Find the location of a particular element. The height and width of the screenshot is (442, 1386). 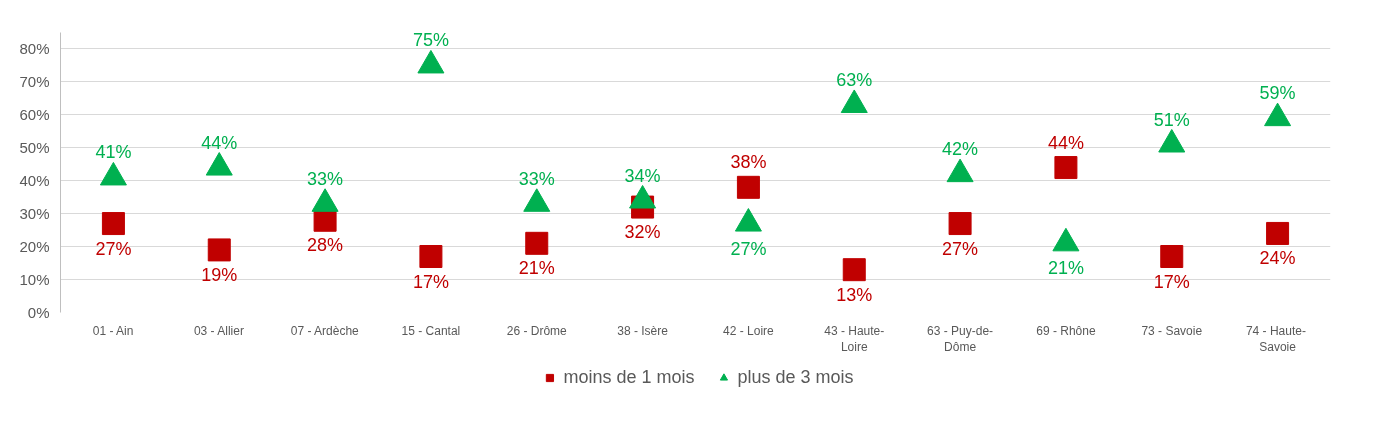

x-tick-label: 38 - Isère is located at coordinates (643, 330).